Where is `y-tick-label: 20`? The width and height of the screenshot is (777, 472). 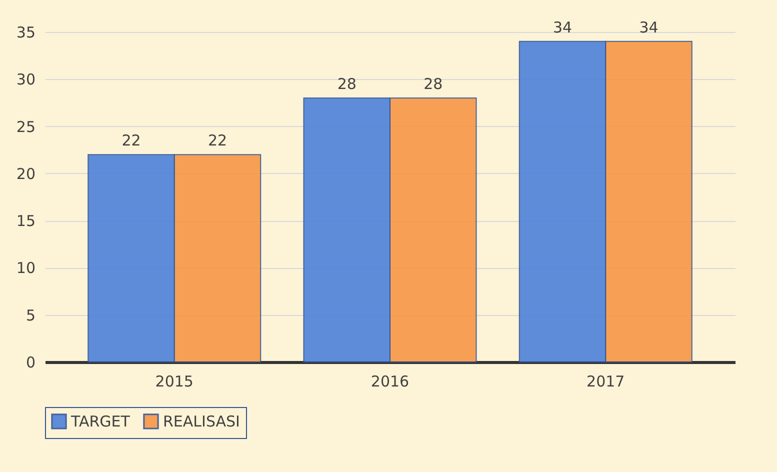
y-tick-label: 20 is located at coordinates (26, 173).